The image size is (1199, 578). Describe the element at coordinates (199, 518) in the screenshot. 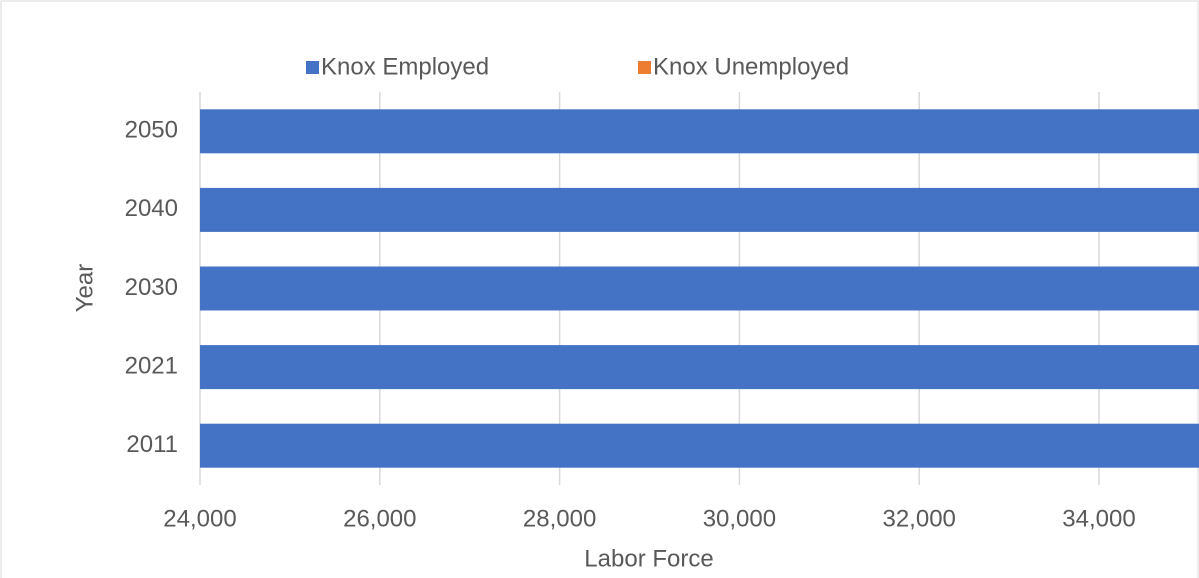

I see `x-tick-label: 24,000` at that location.